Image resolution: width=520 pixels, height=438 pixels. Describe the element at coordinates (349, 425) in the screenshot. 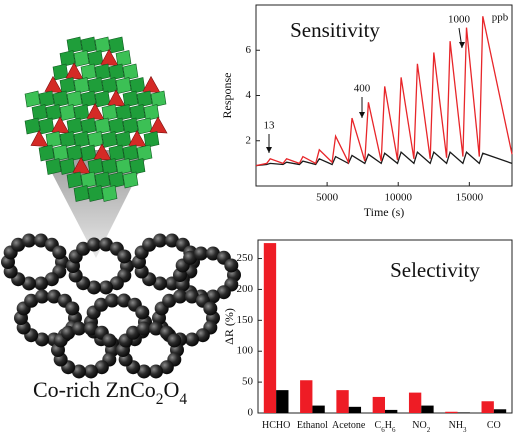

I see `x-tick-label: Acetone` at that location.